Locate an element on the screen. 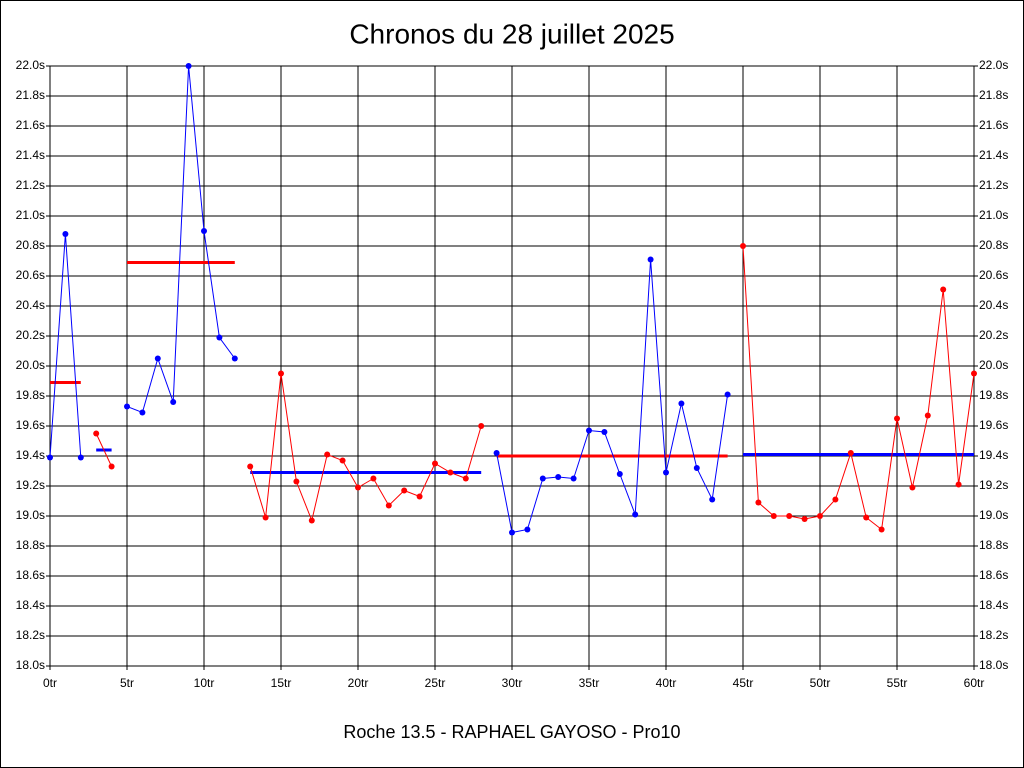 This screenshot has height=768, width=1024. x-tick-label: 15tr is located at coordinates (281, 683).